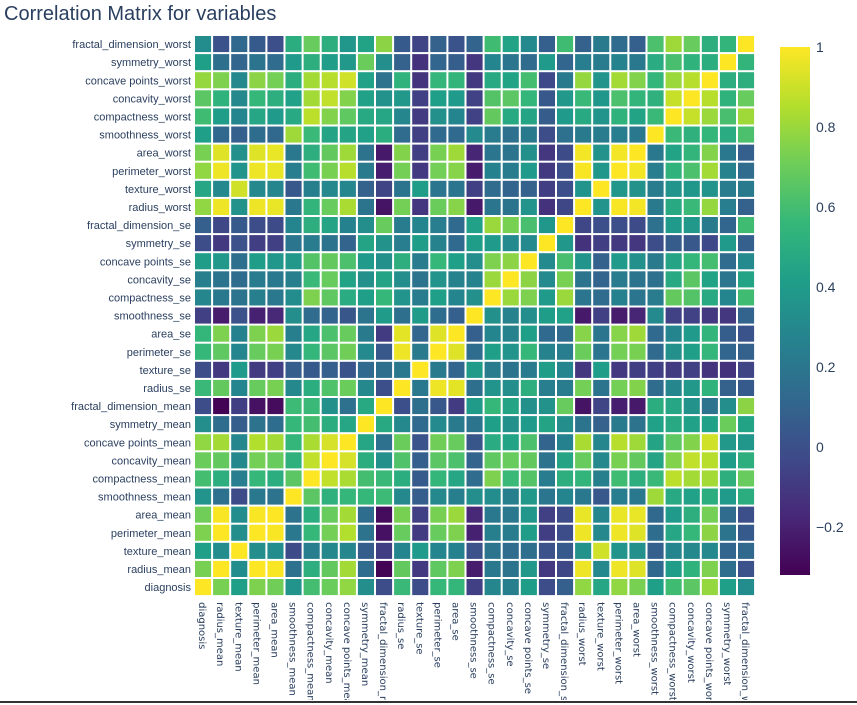  Describe the element at coordinates (149, 298) in the screenshot. I see `y-tick-label: compactness_se` at that location.